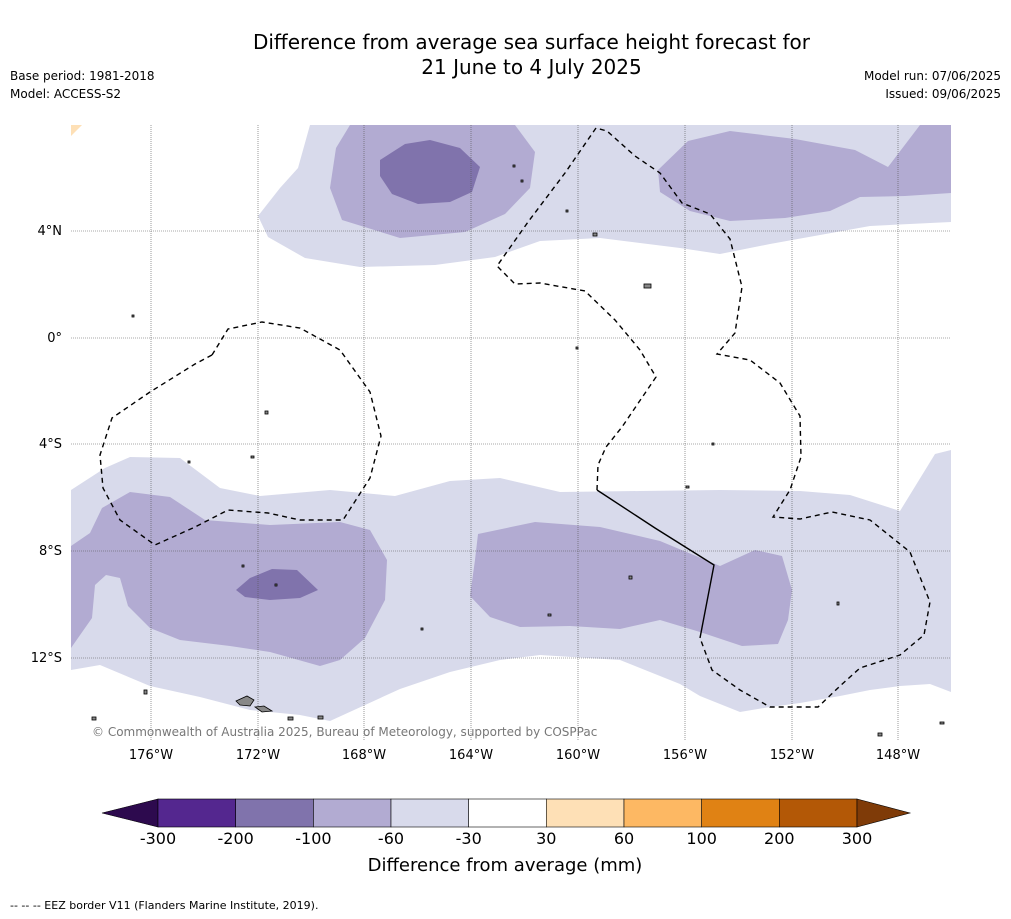  Describe the element at coordinates (240, 433) in the screenshot. I see `eez-line-west-loop` at that location.